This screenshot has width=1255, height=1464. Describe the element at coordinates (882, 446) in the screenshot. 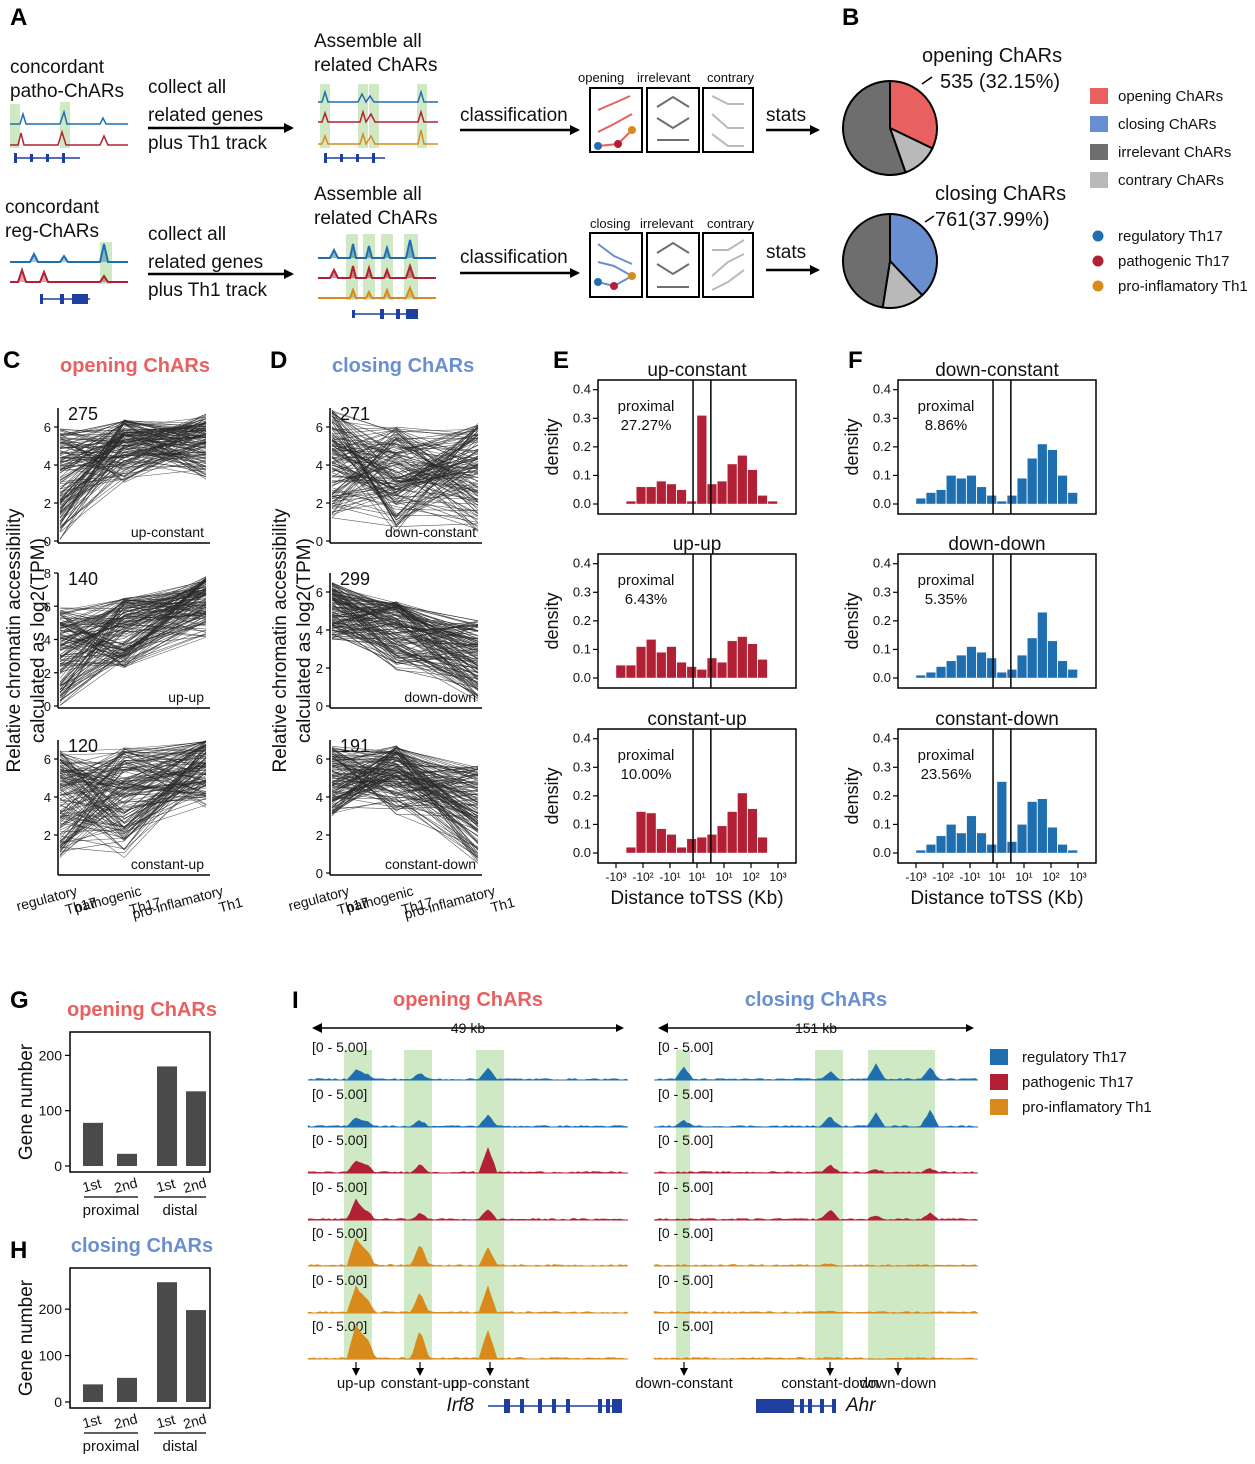

I see `y-tick-label: 0.2` at that location.